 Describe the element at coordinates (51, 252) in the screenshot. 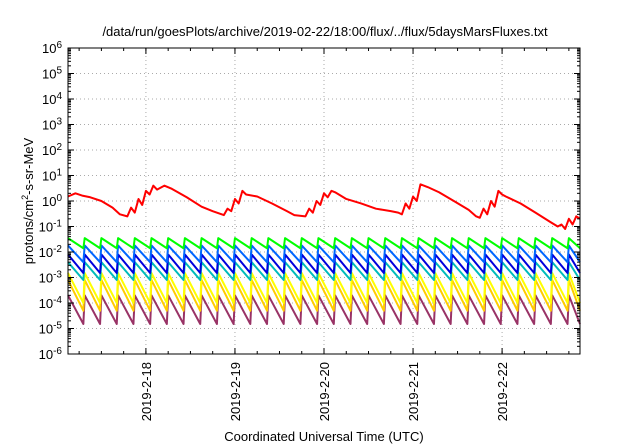

I see `y-tick-label: 10⁻²` at that location.